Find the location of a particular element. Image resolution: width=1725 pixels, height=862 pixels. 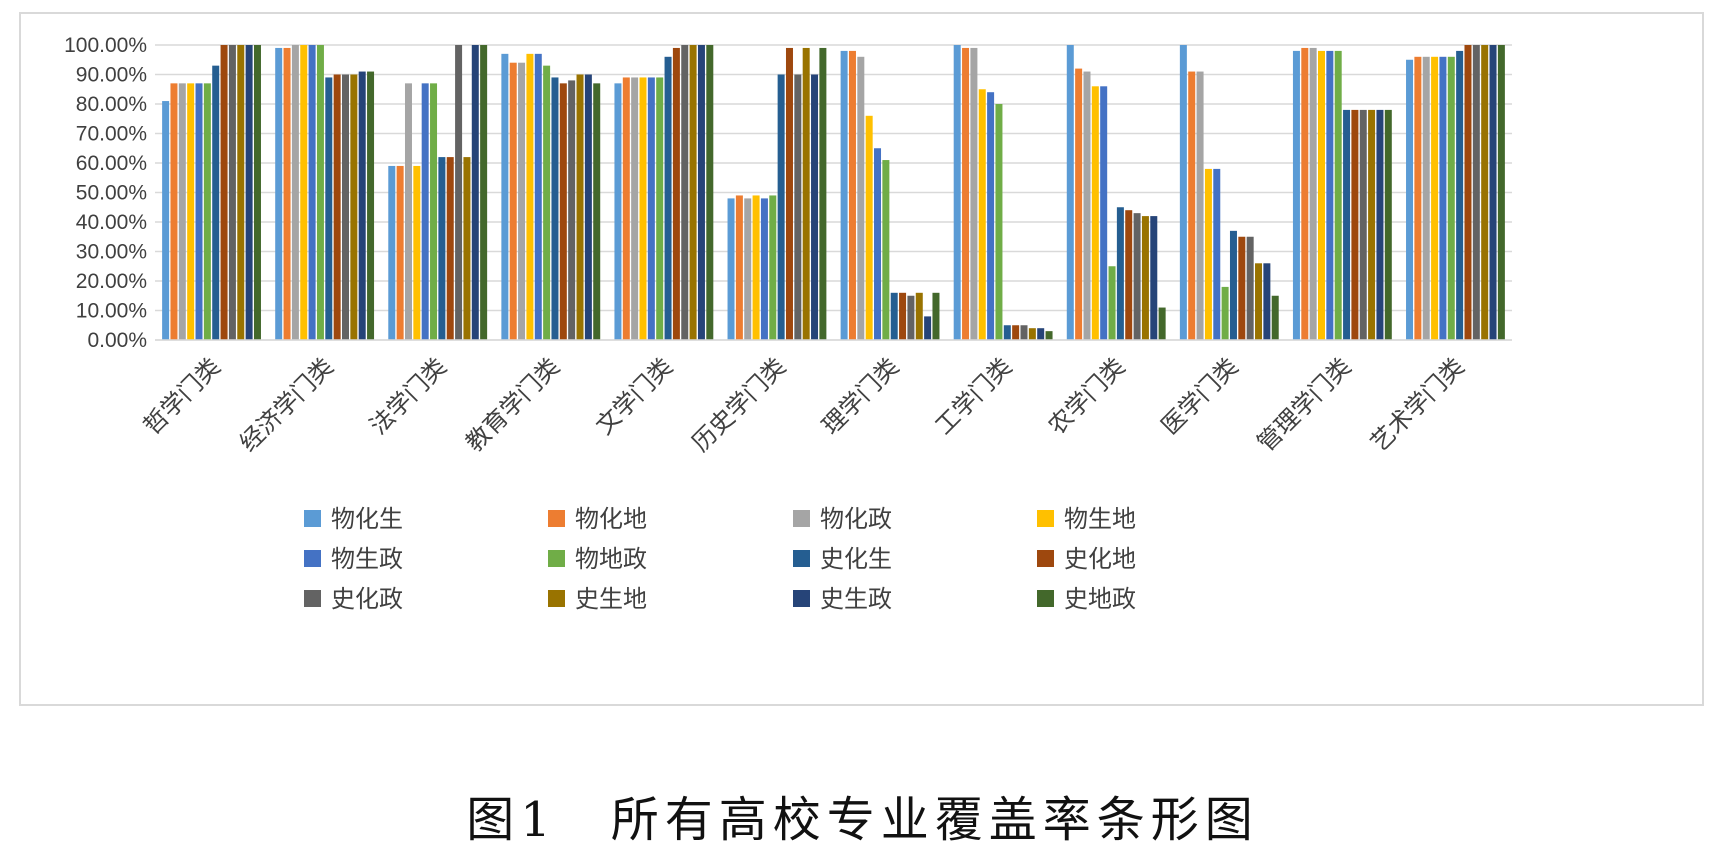

y-tick-label: 100.00% is located at coordinates (105, 45).